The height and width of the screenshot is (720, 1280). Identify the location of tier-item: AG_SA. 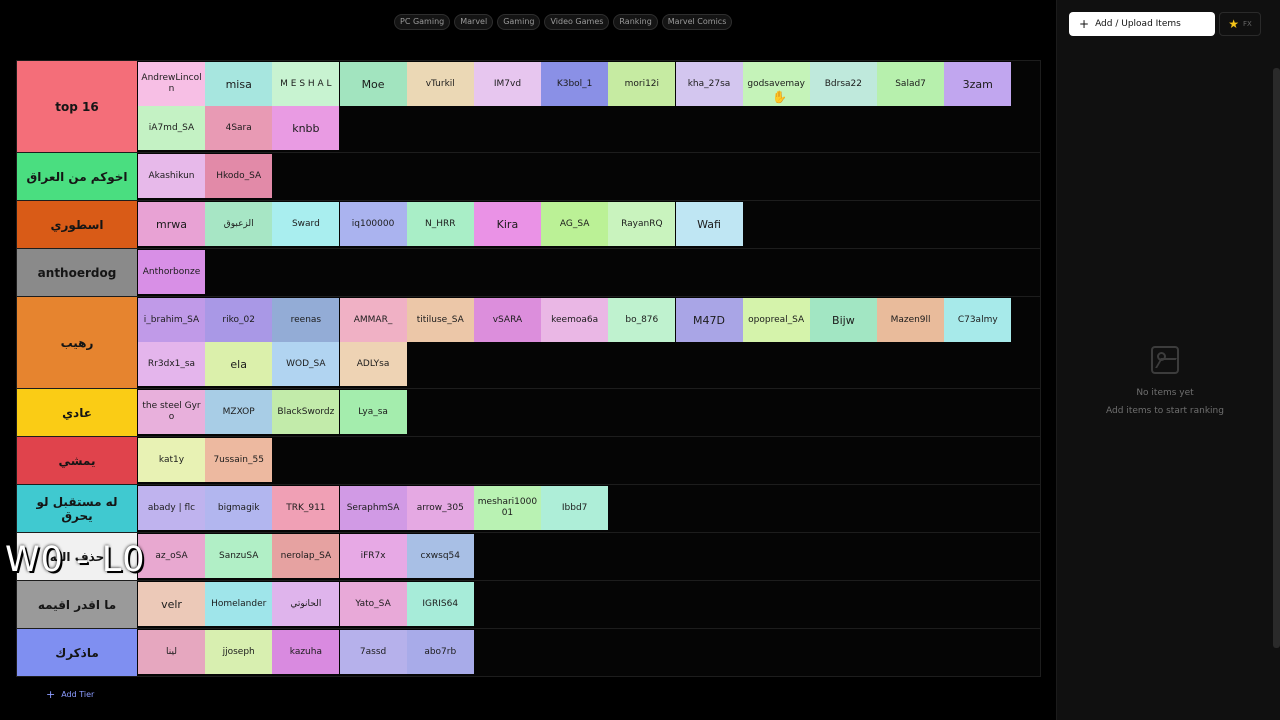
(575, 224).